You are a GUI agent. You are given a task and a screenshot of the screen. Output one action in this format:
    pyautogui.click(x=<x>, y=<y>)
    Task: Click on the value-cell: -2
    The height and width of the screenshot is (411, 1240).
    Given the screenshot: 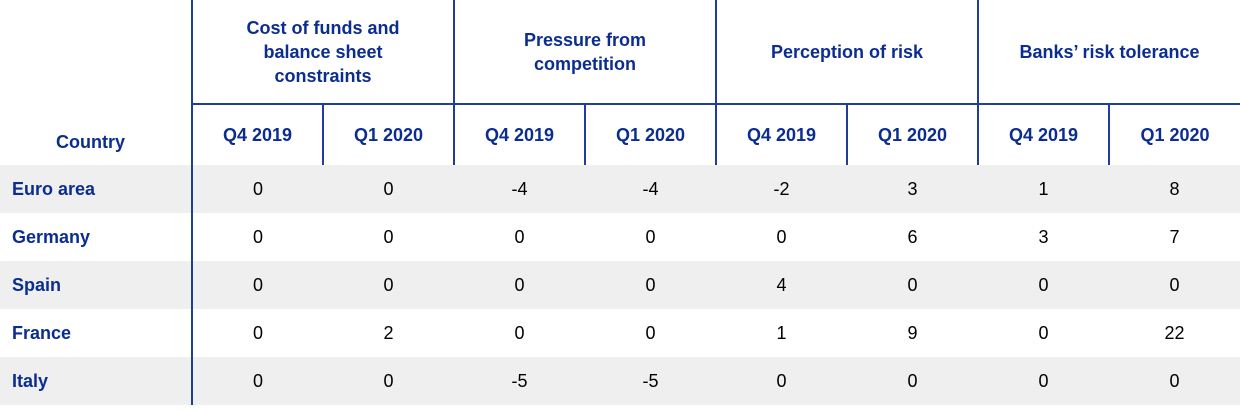 What is the action you would take?
    pyautogui.click(x=781, y=189)
    